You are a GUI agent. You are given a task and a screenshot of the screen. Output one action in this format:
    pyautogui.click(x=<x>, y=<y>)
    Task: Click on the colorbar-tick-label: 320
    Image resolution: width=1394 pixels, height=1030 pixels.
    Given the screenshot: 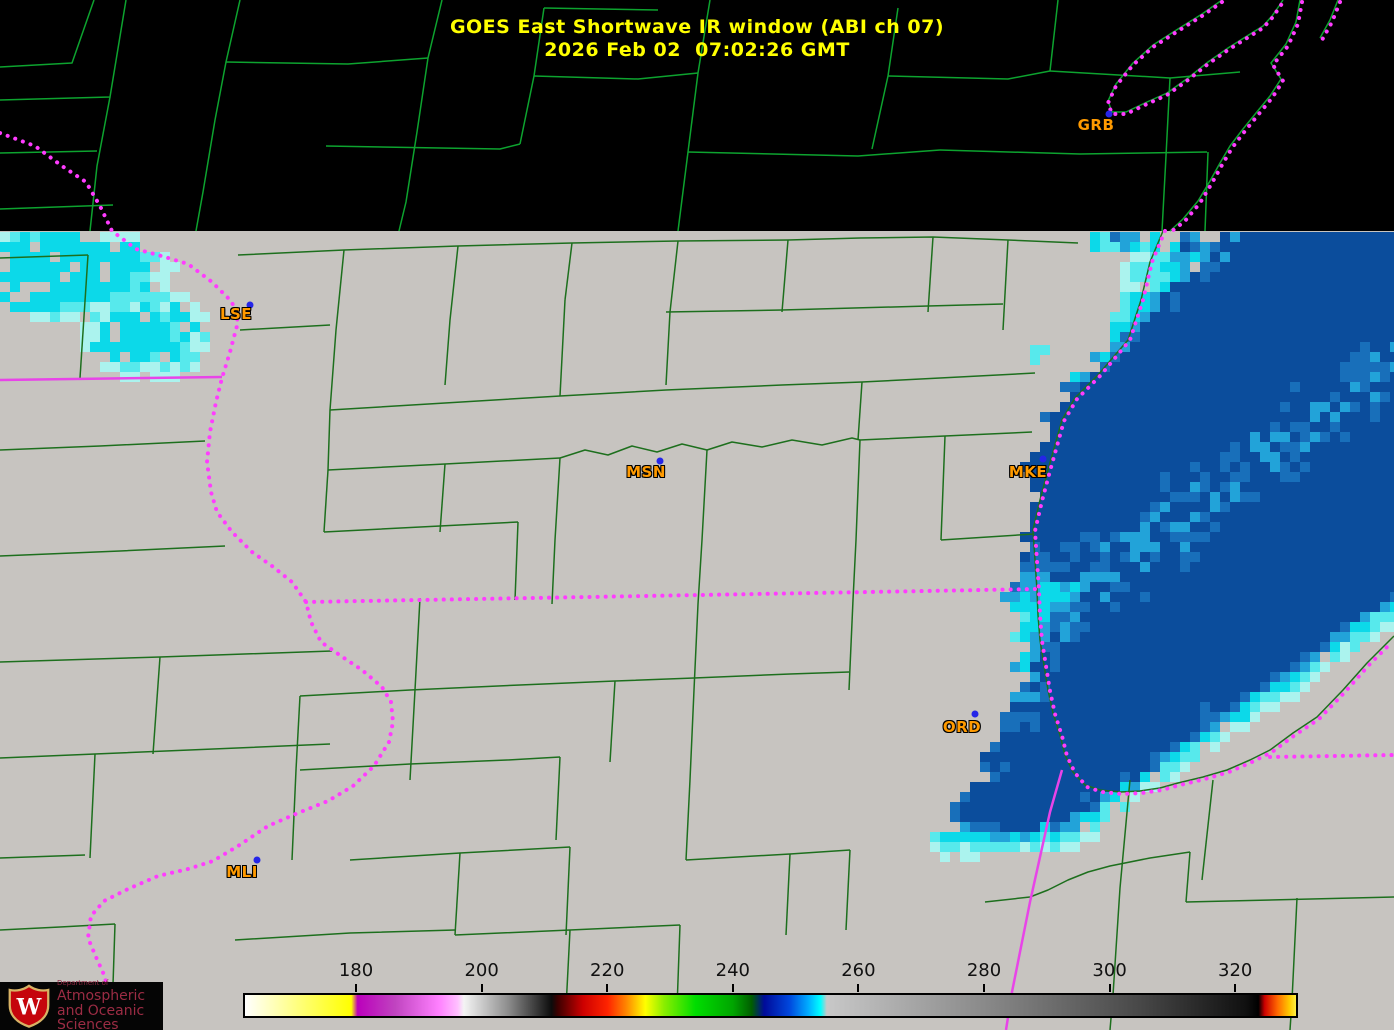 What is the action you would take?
    pyautogui.click(x=1235, y=970)
    